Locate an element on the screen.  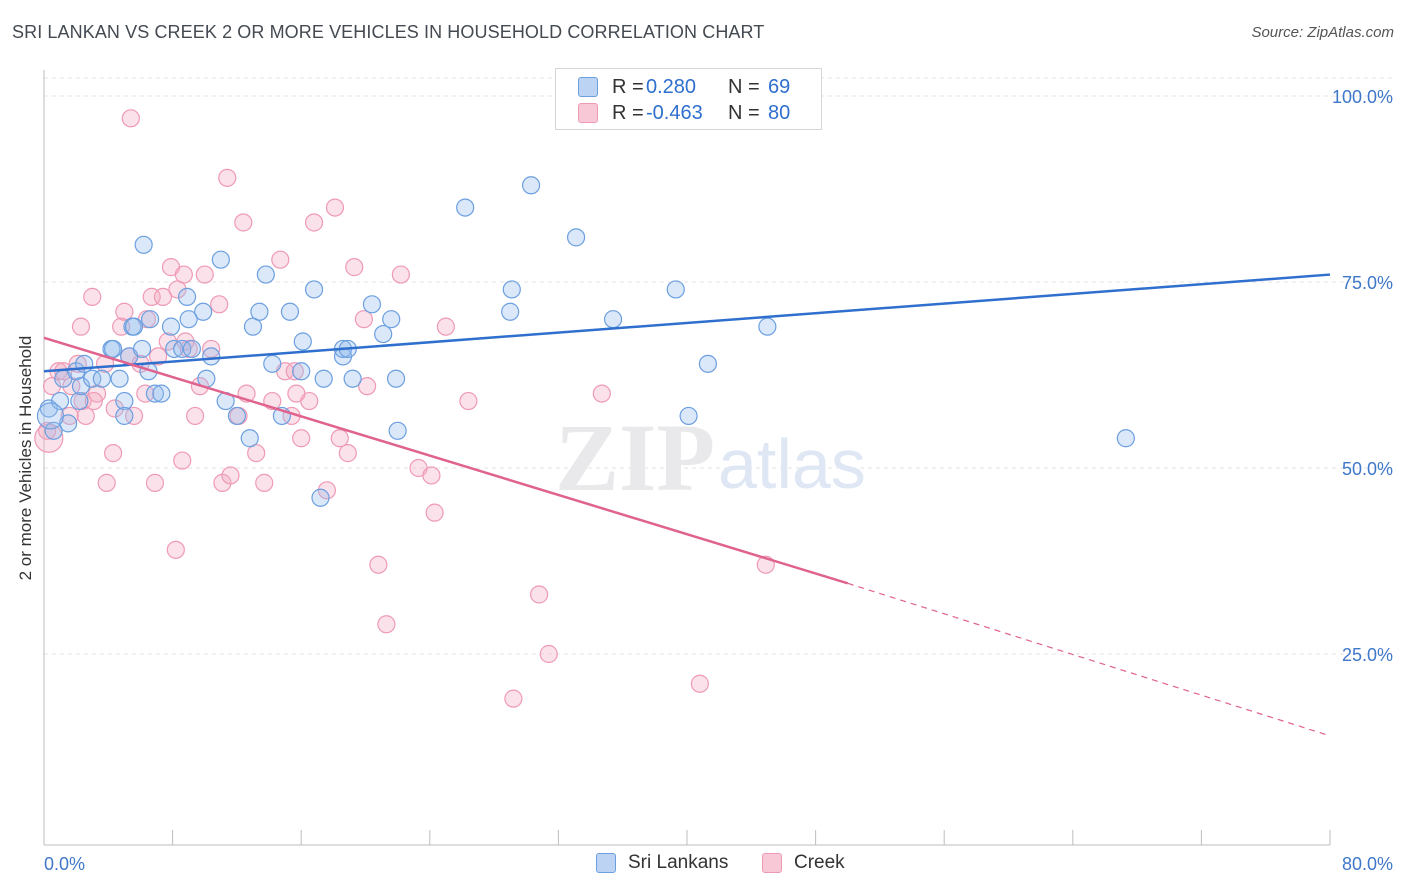
series-swatch-pink is located at coordinates (772, 863).